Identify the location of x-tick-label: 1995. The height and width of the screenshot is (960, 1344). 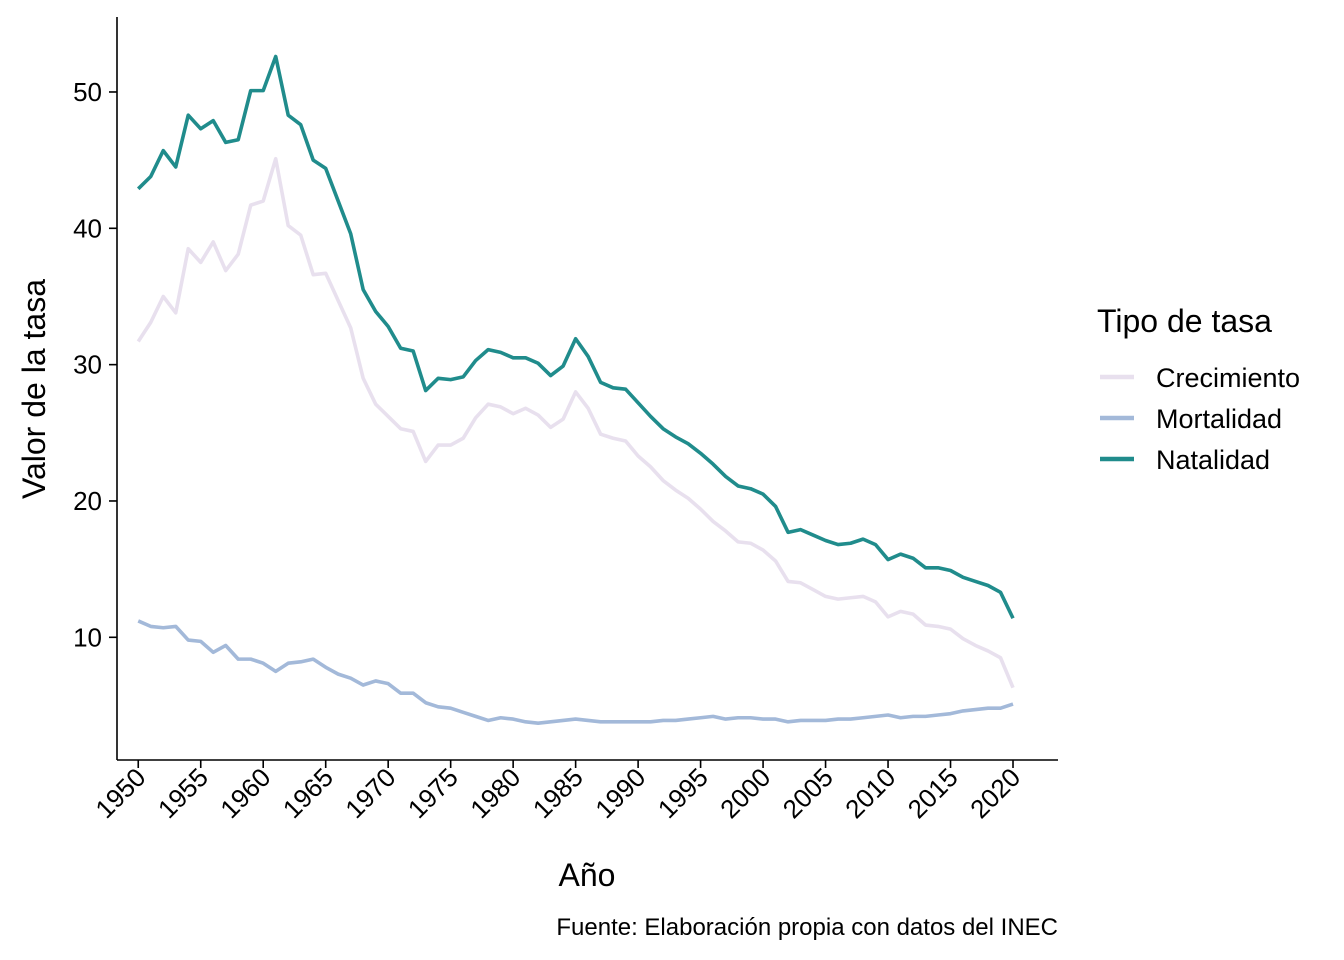
(683, 793).